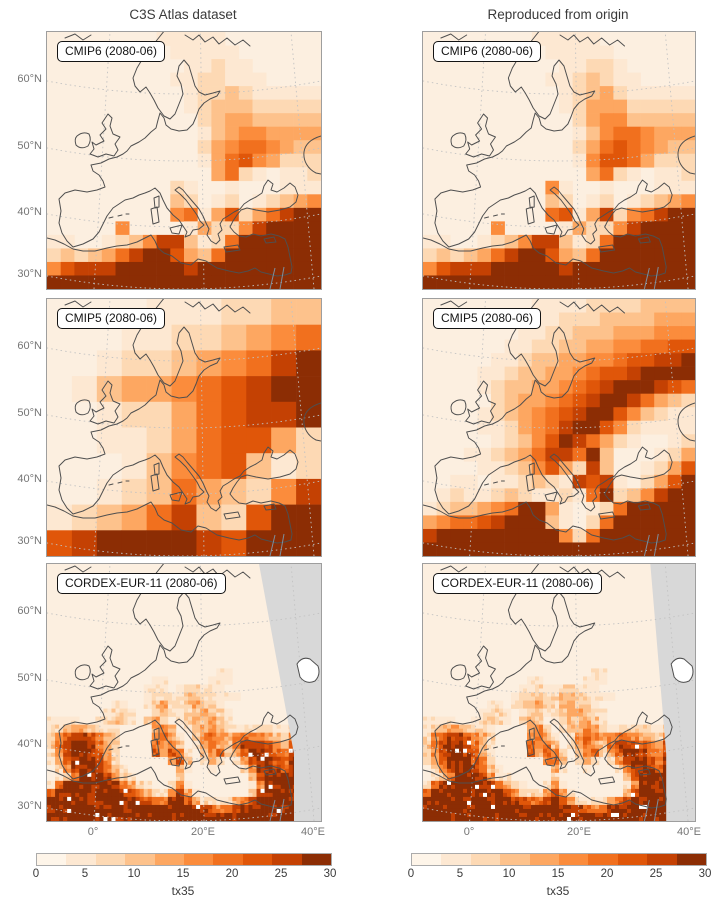 This screenshot has width=722, height=912. I want to click on map-panel-cordex-eur-11-right: CORDEX-EUR-11 (2080-06), so click(559, 692).